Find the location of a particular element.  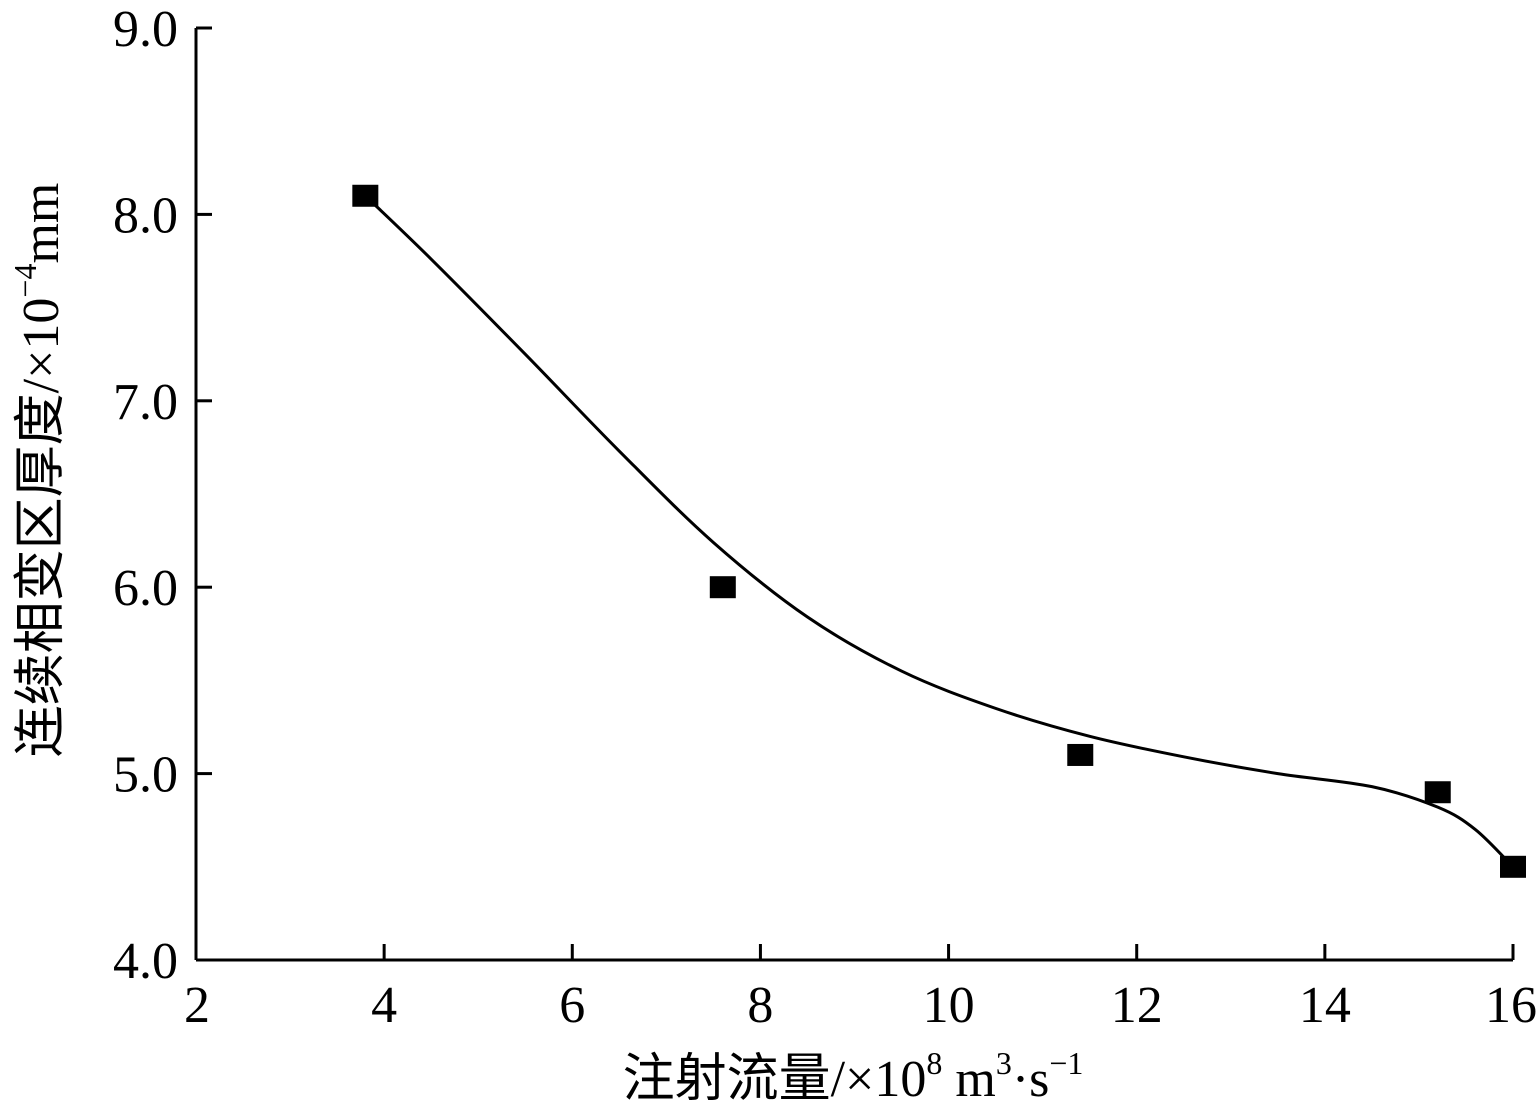

x-tick-label: 14 is located at coordinates (1325, 1005).